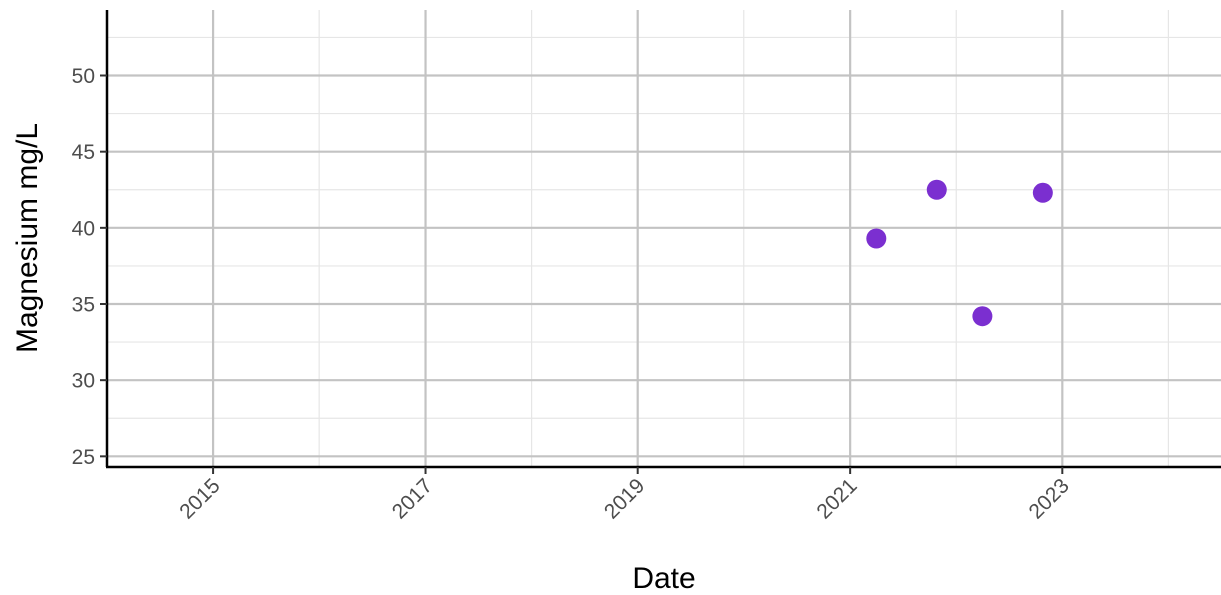  Describe the element at coordinates (83, 228) in the screenshot. I see `y-tick-label: 40` at that location.